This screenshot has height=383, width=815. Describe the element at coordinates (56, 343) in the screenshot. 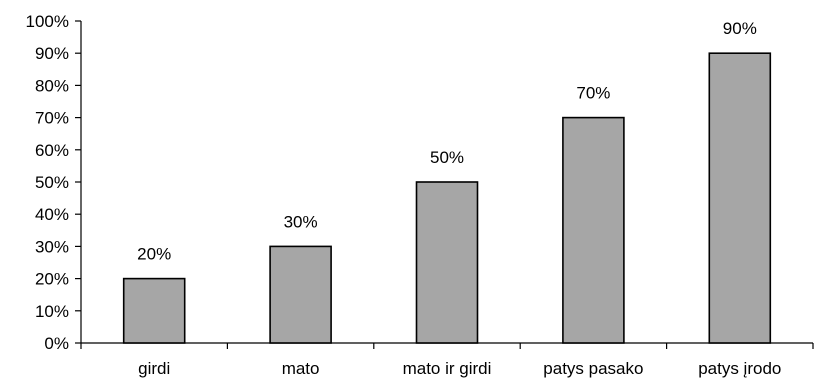

I see `y-tick-label: 0%` at that location.